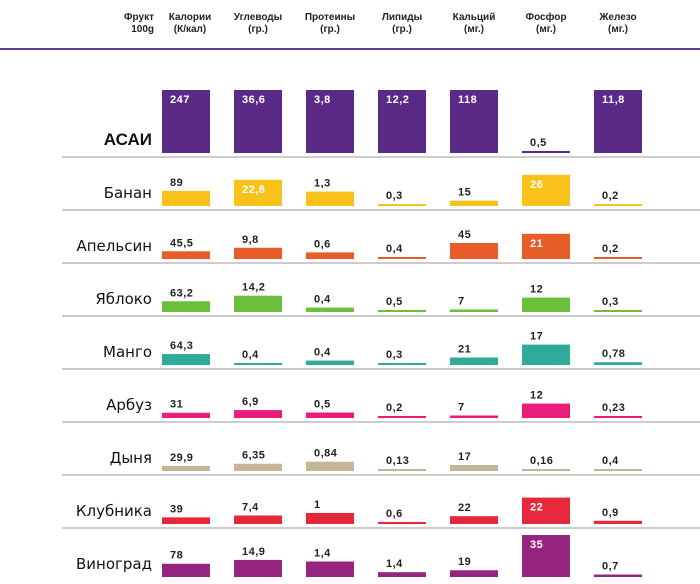  What do you see at coordinates (181, 346) in the screenshot?
I see `value-label: 64,3` at bounding box center [181, 346].